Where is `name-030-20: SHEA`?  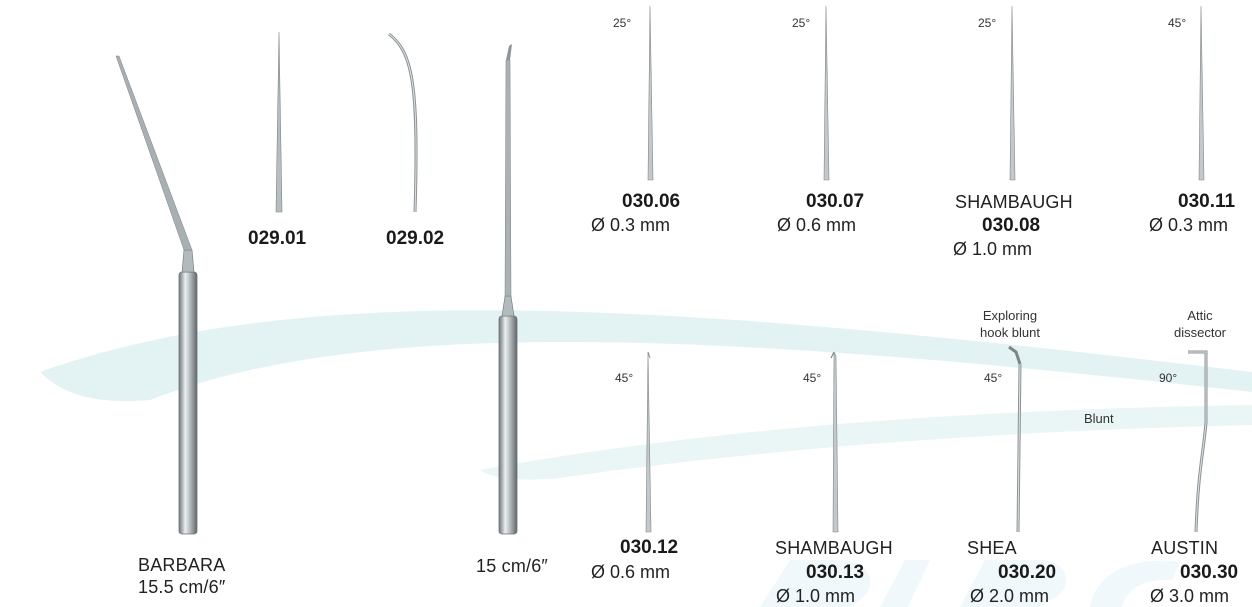
name-030-20: SHEA is located at coordinates (992, 548).